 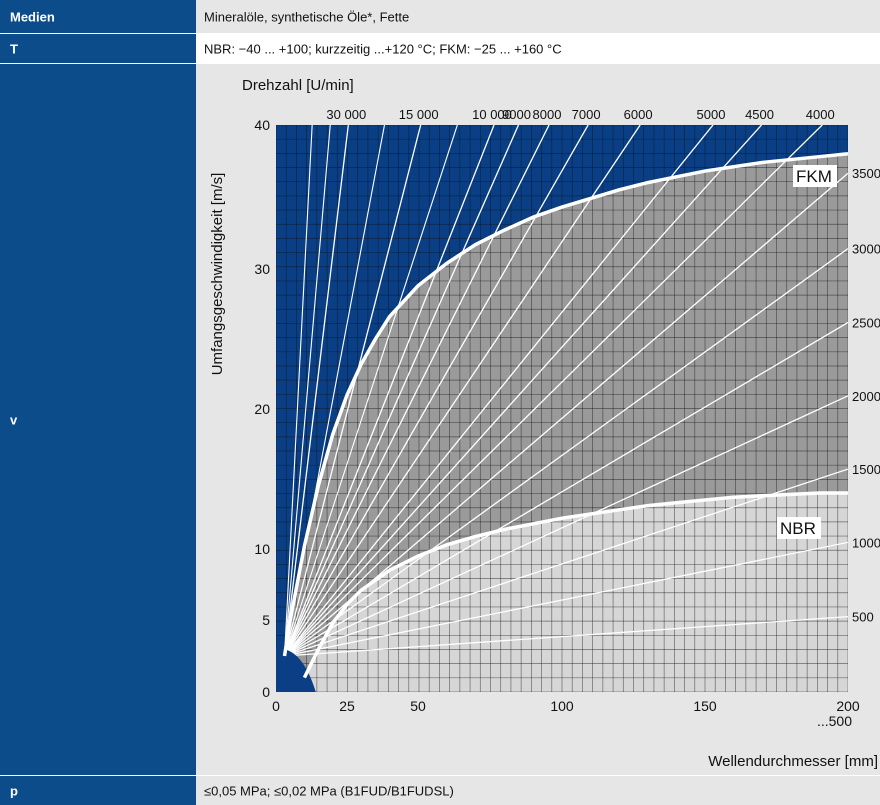 I want to click on x-tick-note: ...500, so click(x=834, y=721).